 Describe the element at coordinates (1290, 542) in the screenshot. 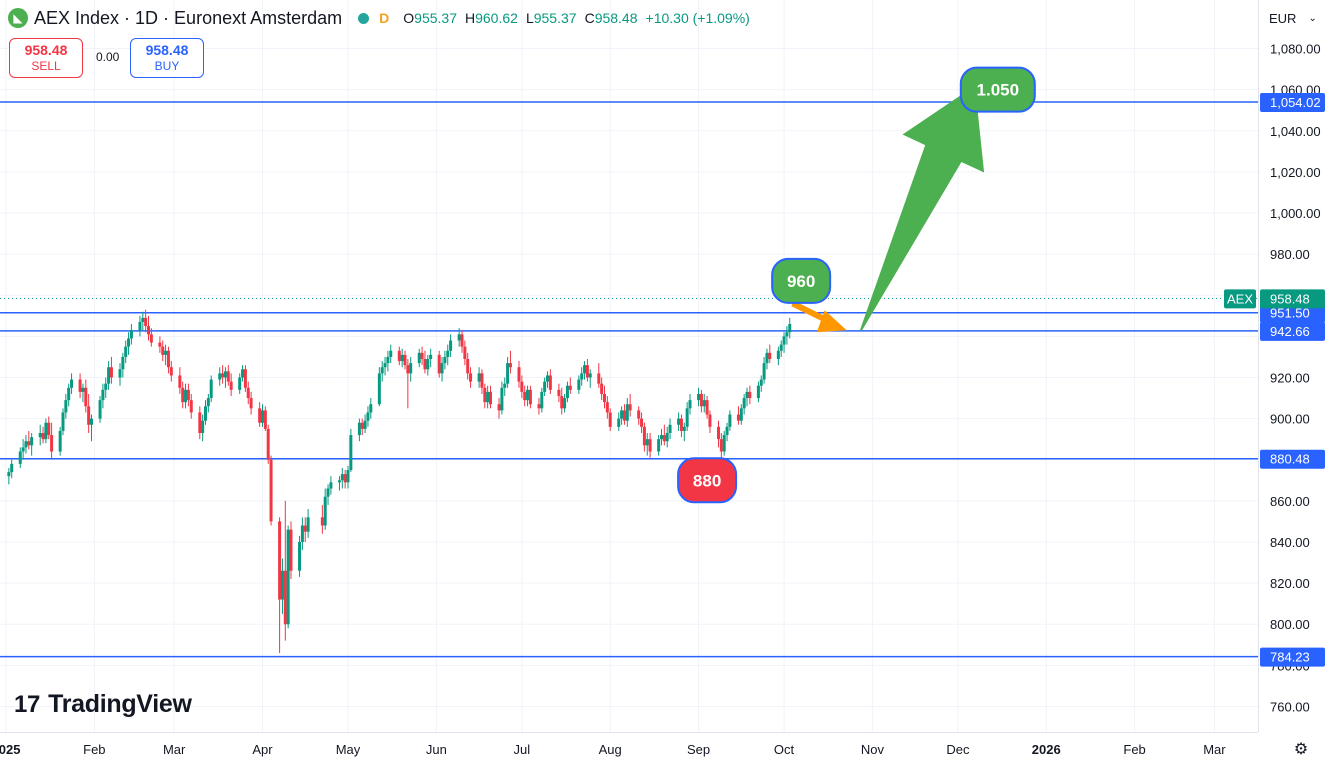

I see `price-tick-label: 840.00` at that location.